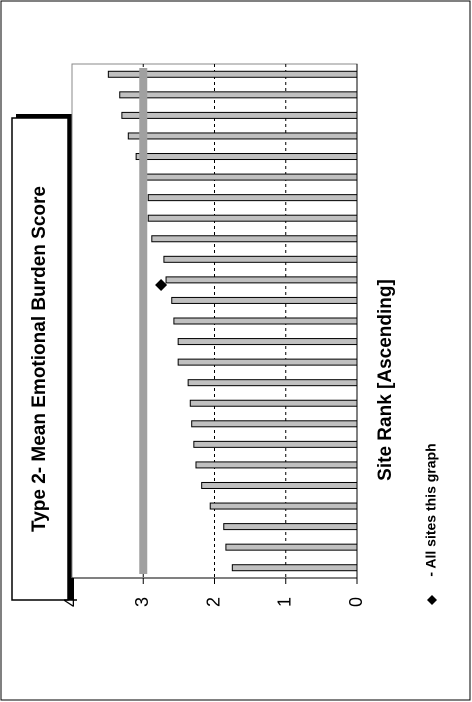  I want to click on title-box, so click(40, 359).